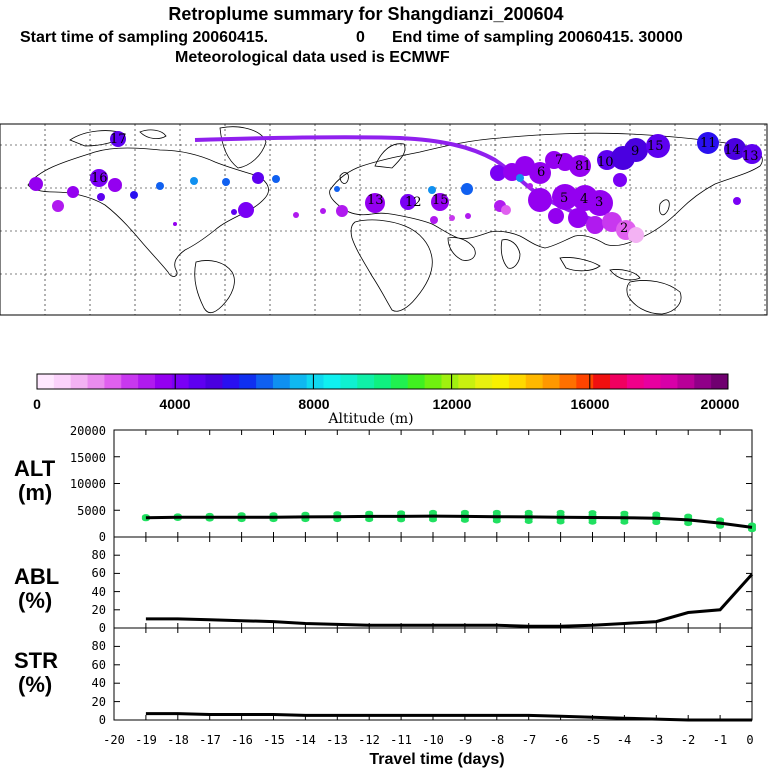  What do you see at coordinates (88, 458) in the screenshot?
I see `alt-ytick-15000: 15000` at bounding box center [88, 458].